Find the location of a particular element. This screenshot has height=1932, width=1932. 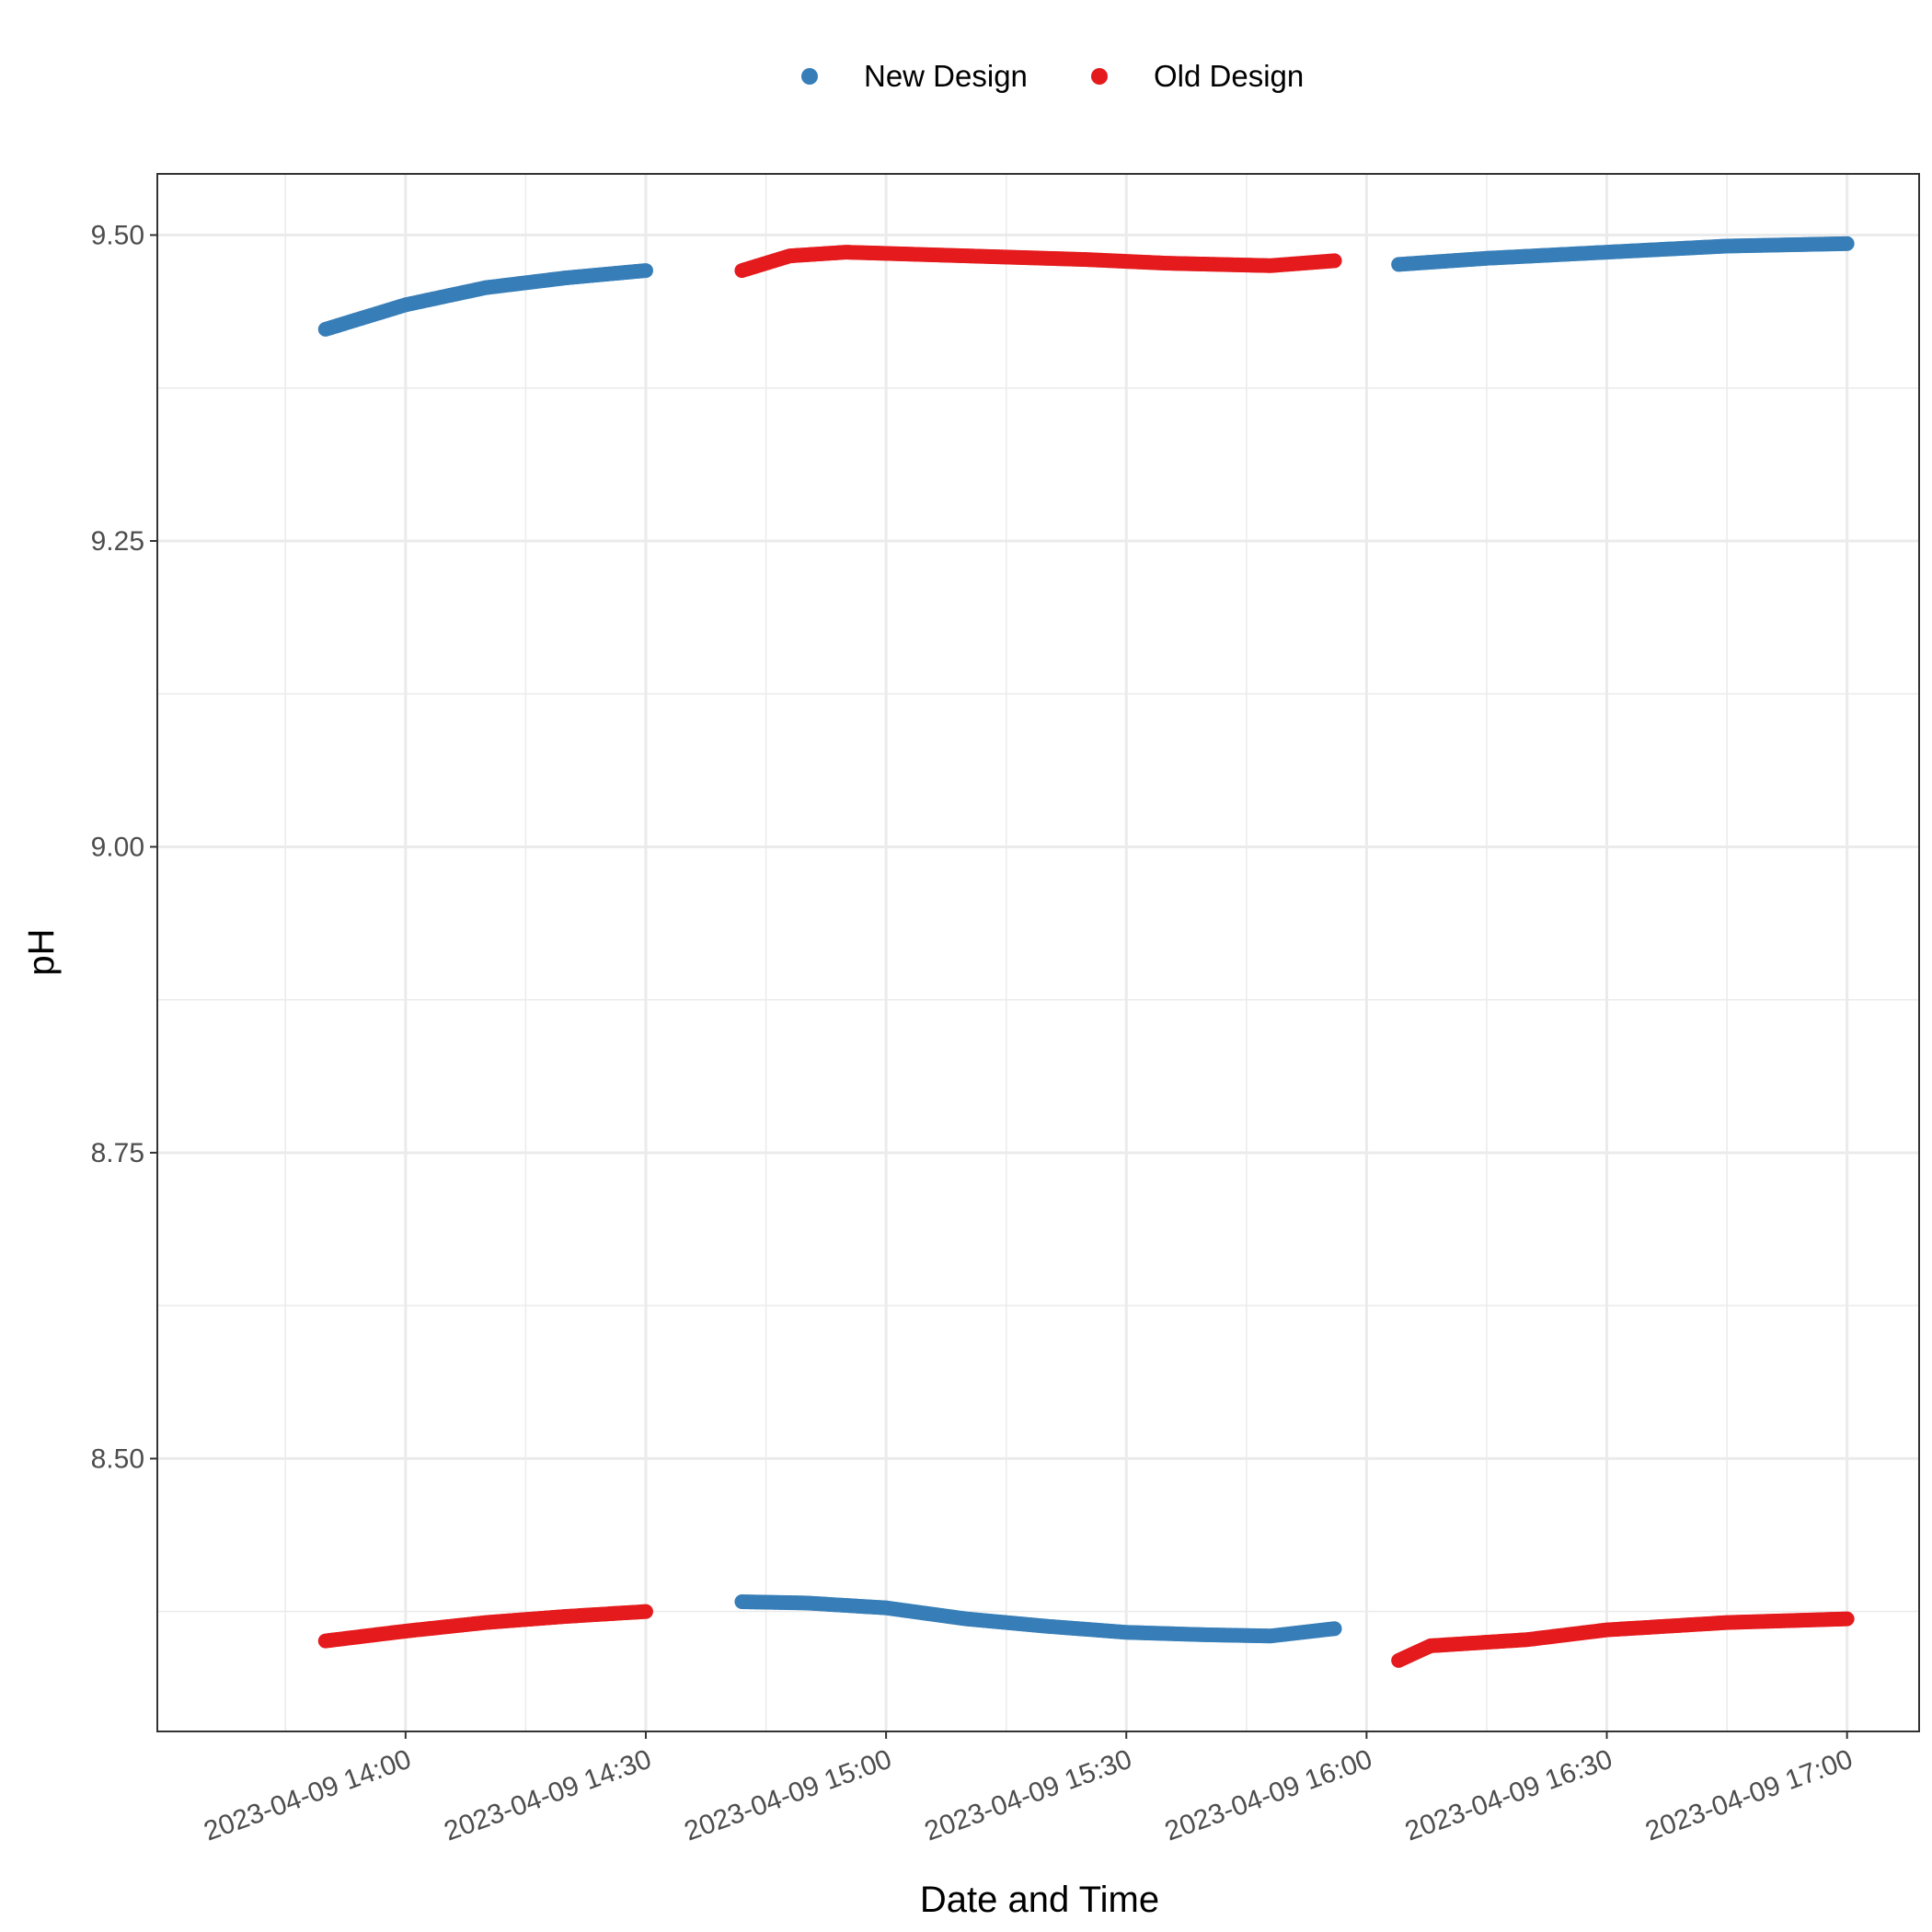

legend-item: Old Design is located at coordinates (1197, 76).